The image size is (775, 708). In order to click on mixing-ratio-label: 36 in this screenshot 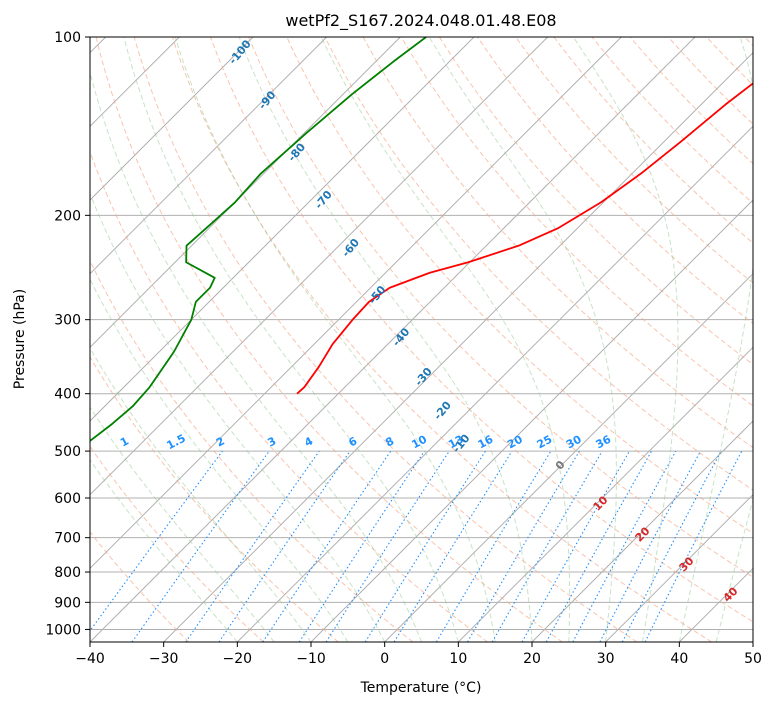, I will do `click(604, 442)`.